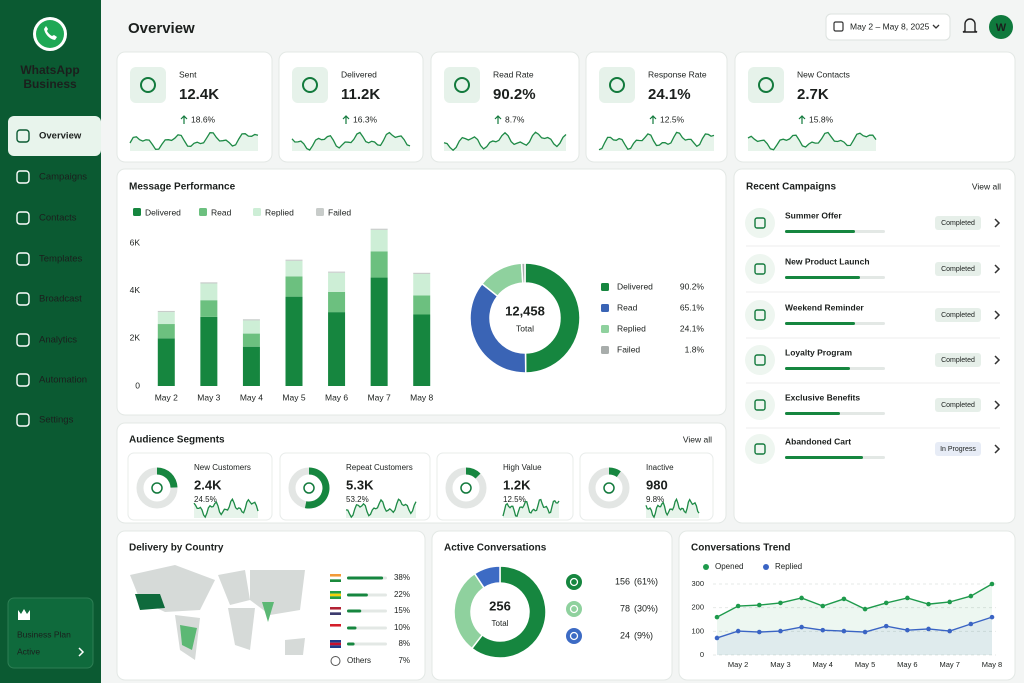 The image size is (1024, 683). I want to click on bar, so click(357, 595).